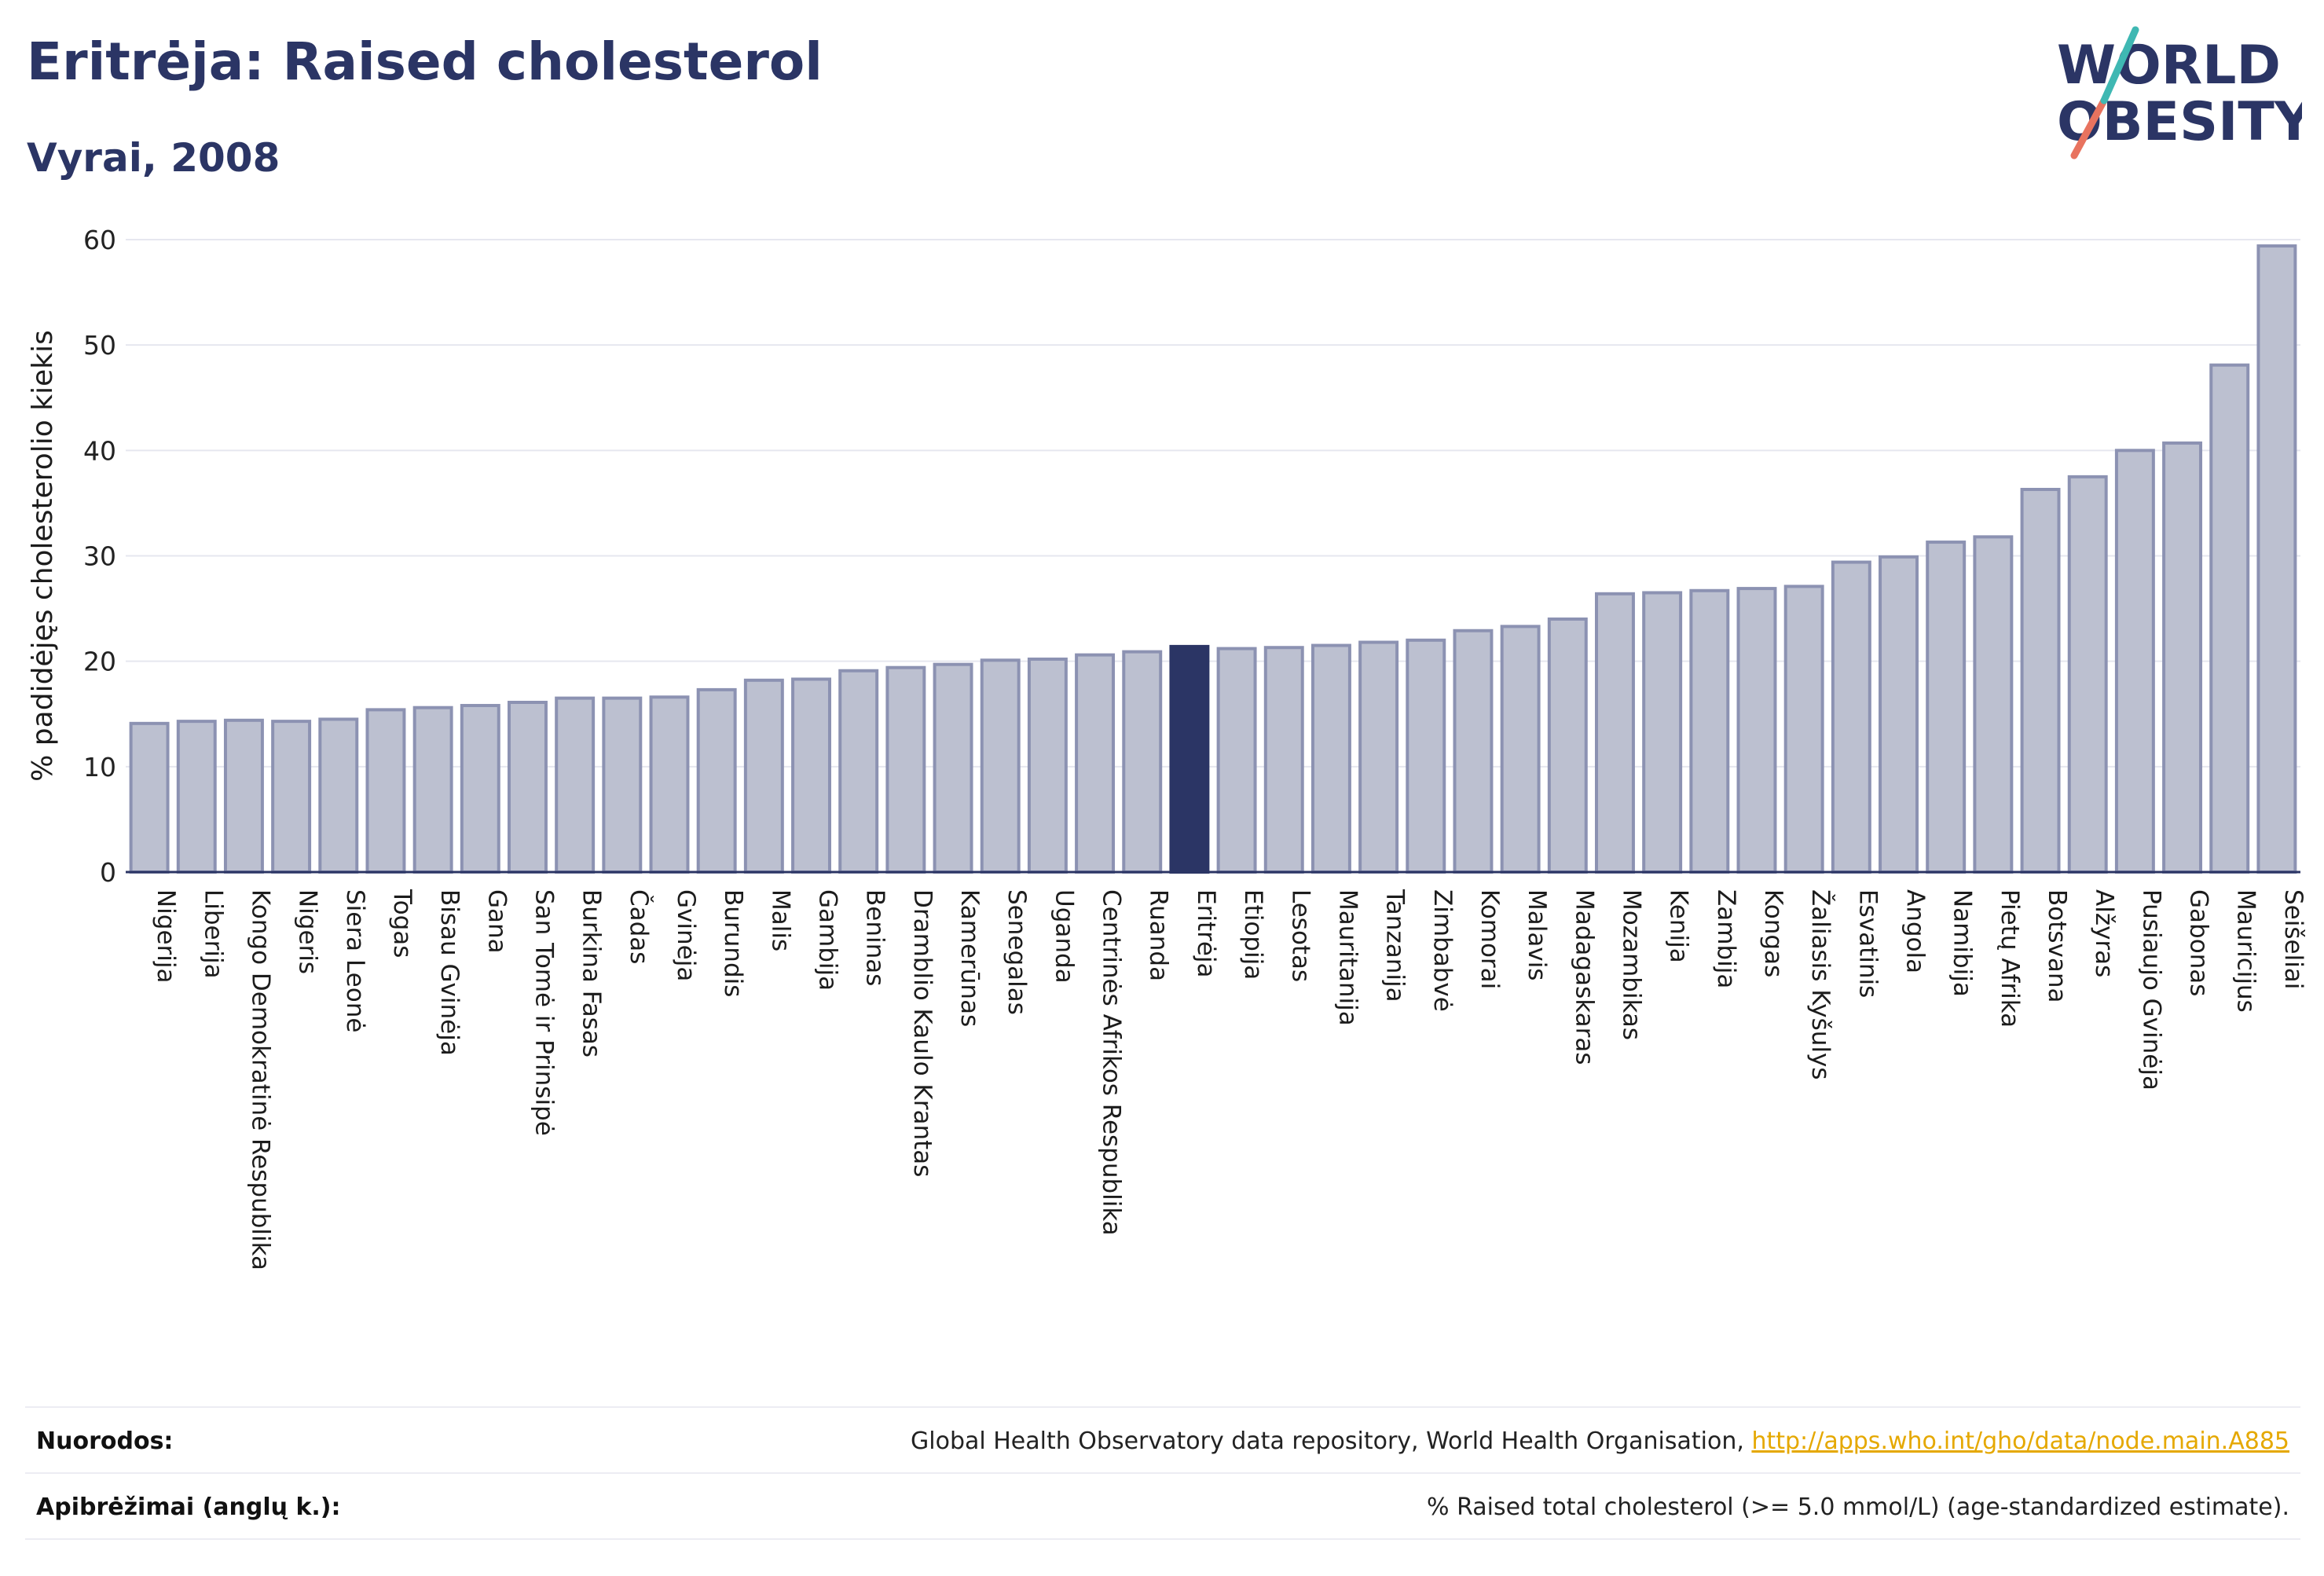  Describe the element at coordinates (1773, 933) in the screenshot. I see `x-tick-label: Kongas` at that location.